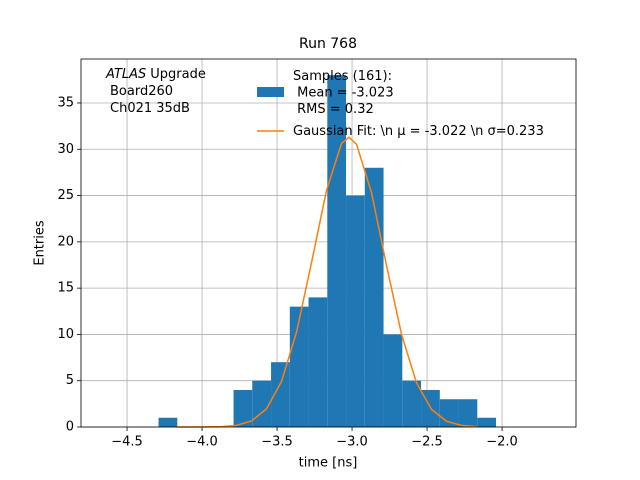 The width and height of the screenshot is (640, 480). What do you see at coordinates (65, 102) in the screenshot?
I see `y-tick-label: 35` at bounding box center [65, 102].